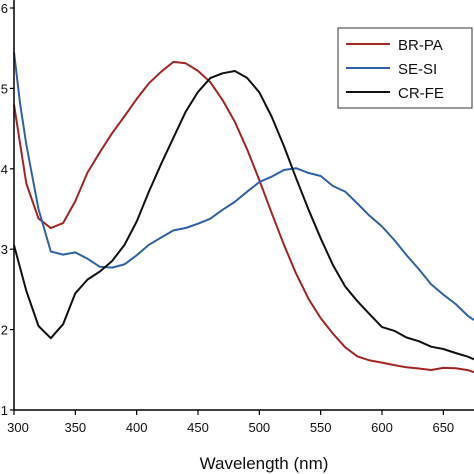 This screenshot has height=474, width=474. I want to click on x-tick-label: 600, so click(382, 427).